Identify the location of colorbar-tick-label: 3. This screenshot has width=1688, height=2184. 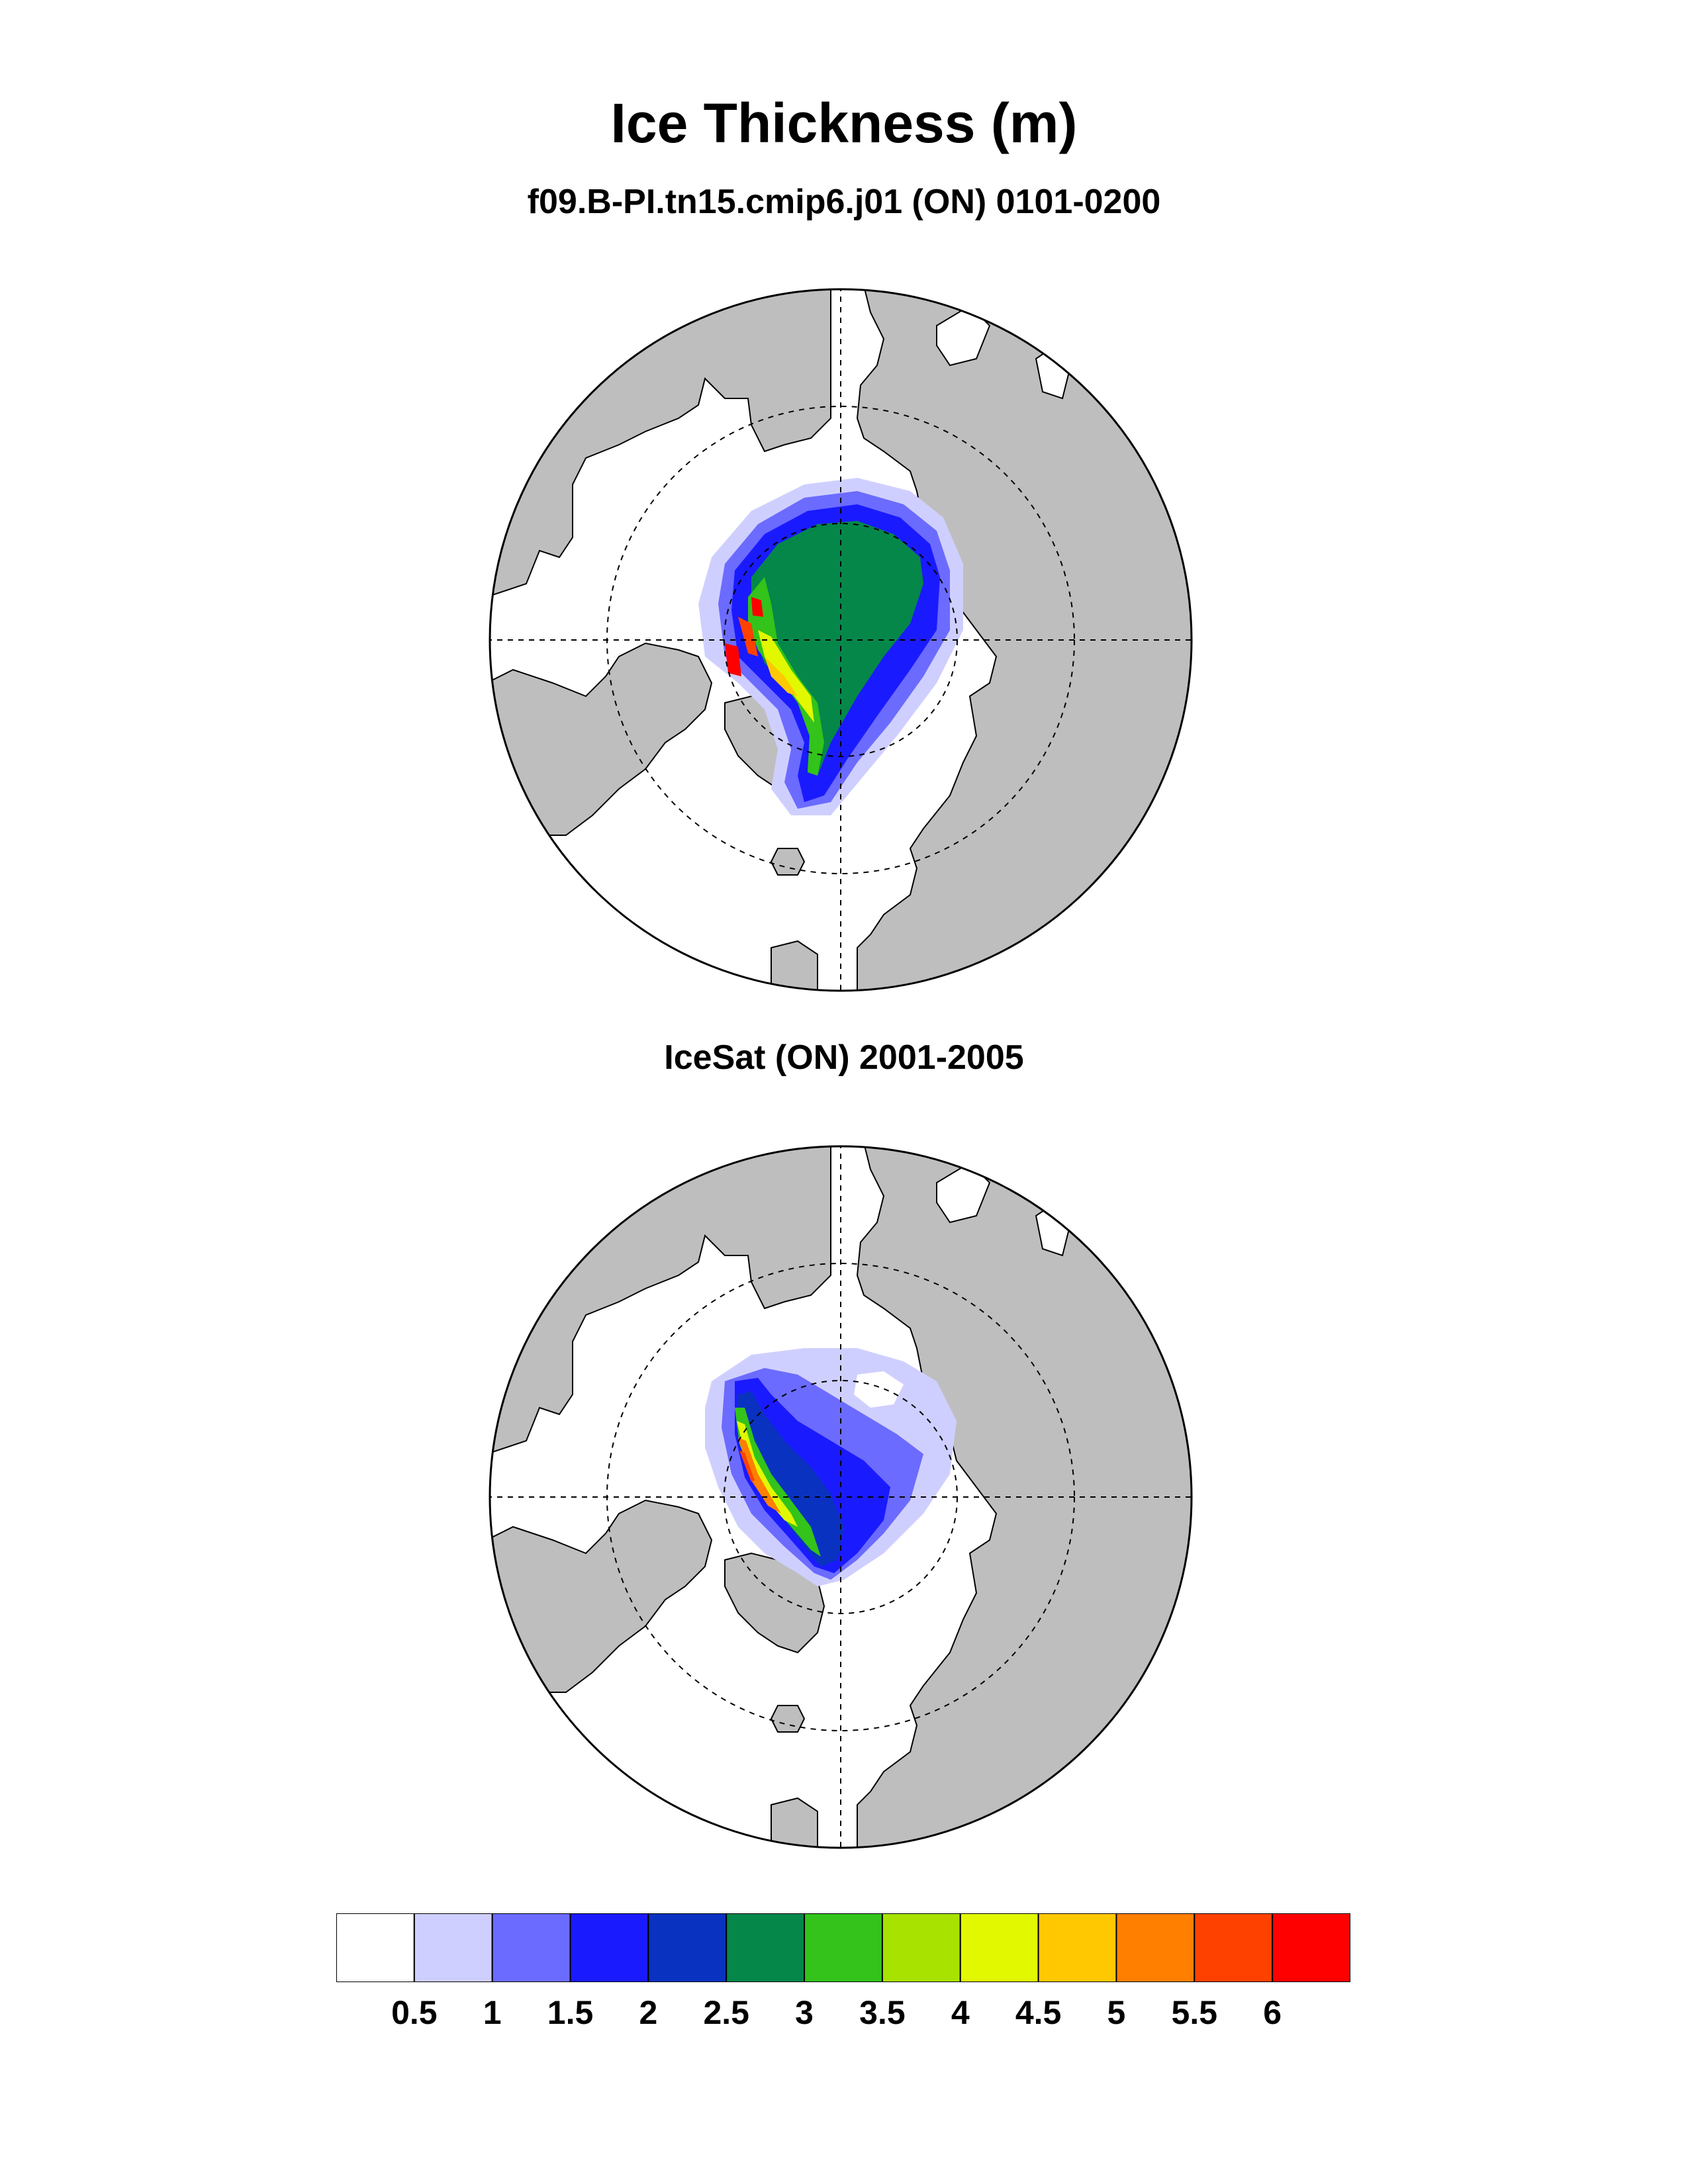
(805, 2013).